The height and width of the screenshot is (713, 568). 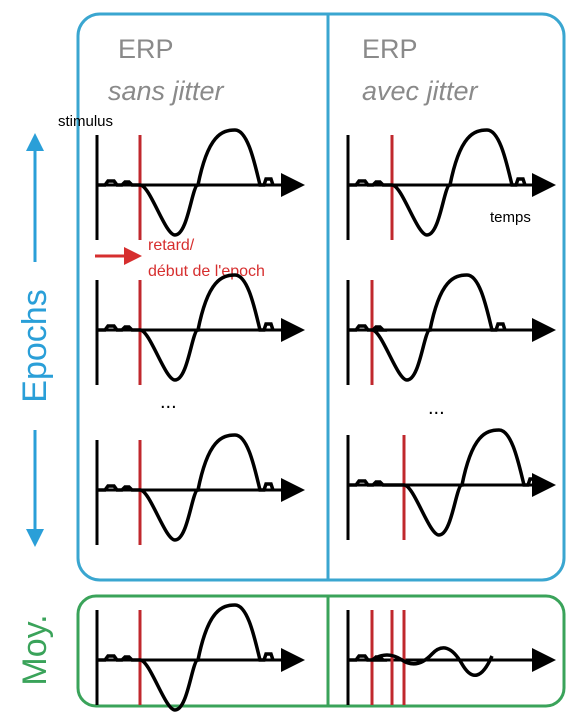 I want to click on epochs-label: Epochs, so click(x=35, y=345).